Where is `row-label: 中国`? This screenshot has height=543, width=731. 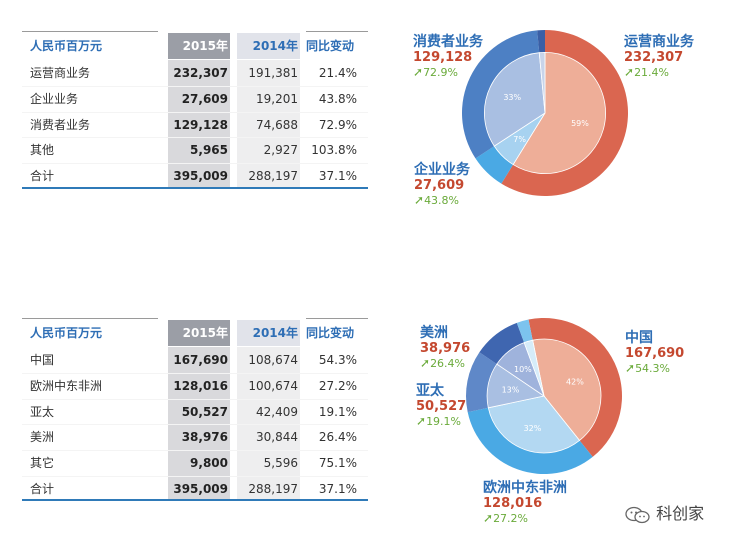 row-label: 中国 is located at coordinates (42, 360).